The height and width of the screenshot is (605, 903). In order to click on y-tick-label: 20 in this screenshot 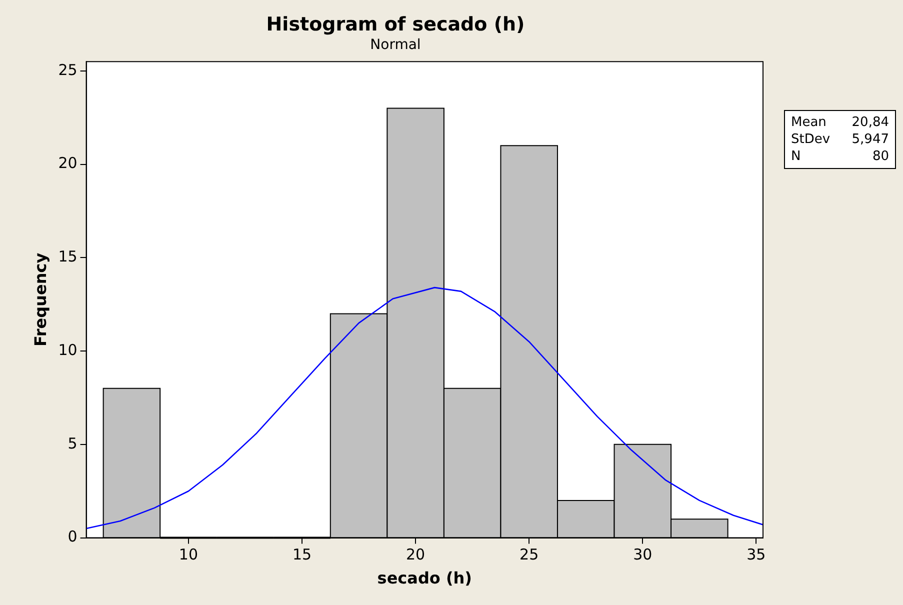, I will do `click(68, 163)`.